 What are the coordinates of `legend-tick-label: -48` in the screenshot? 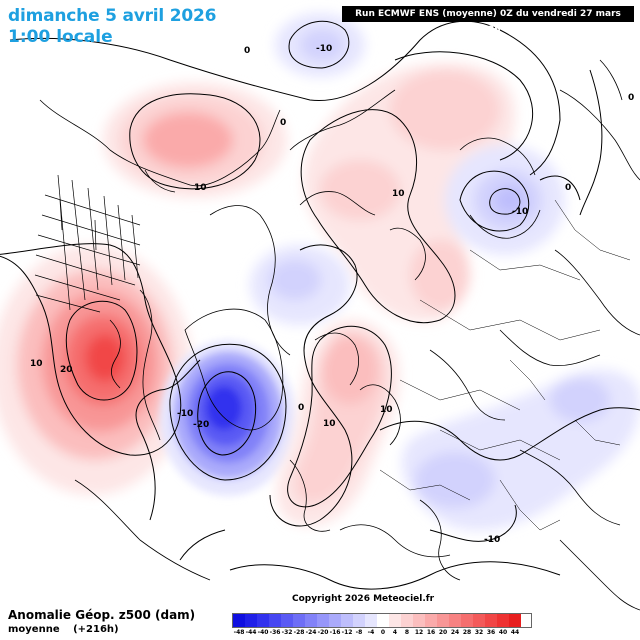 It's located at (239, 632).